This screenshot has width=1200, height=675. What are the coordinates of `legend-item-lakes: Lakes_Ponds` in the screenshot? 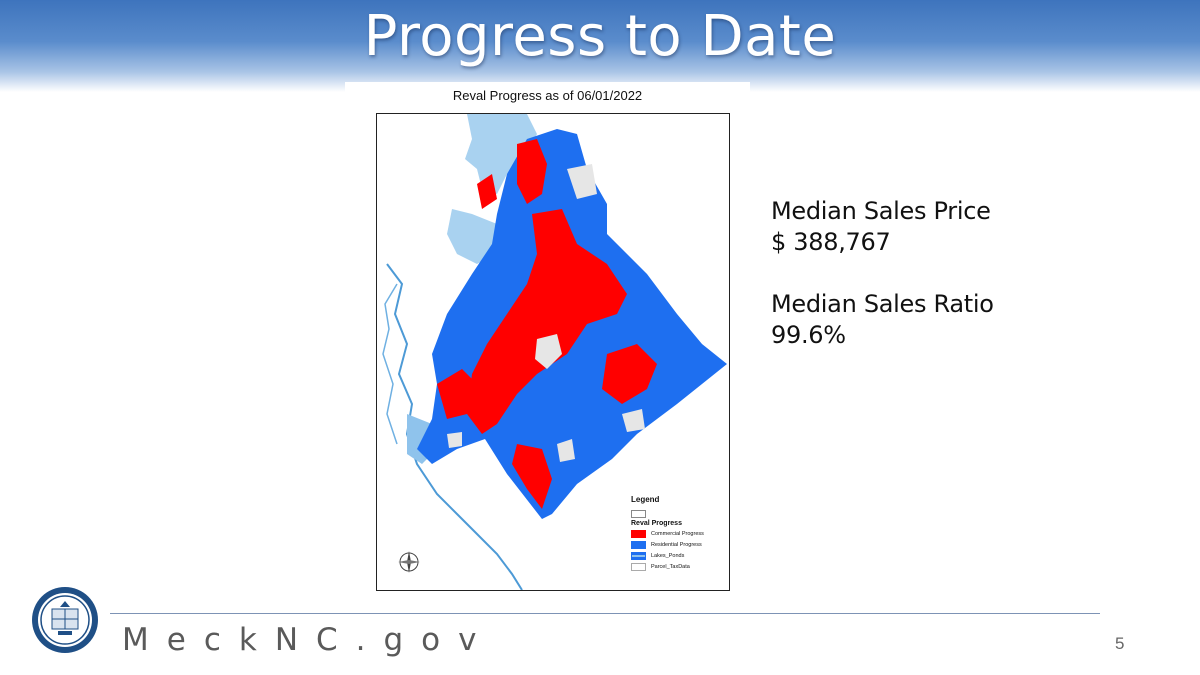 It's located at (679, 555).